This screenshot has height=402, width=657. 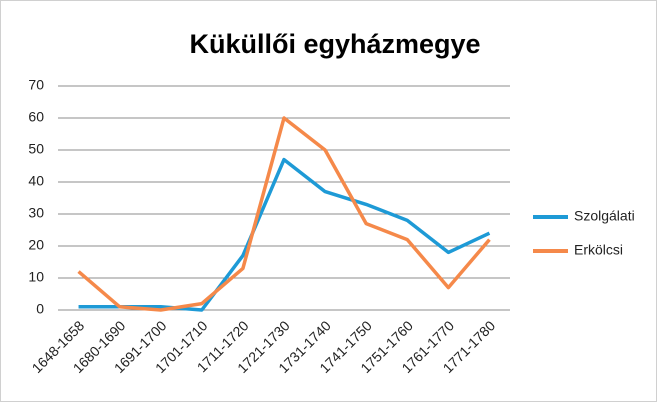 What do you see at coordinates (36, 117) in the screenshot?
I see `y-tick-label: 60` at bounding box center [36, 117].